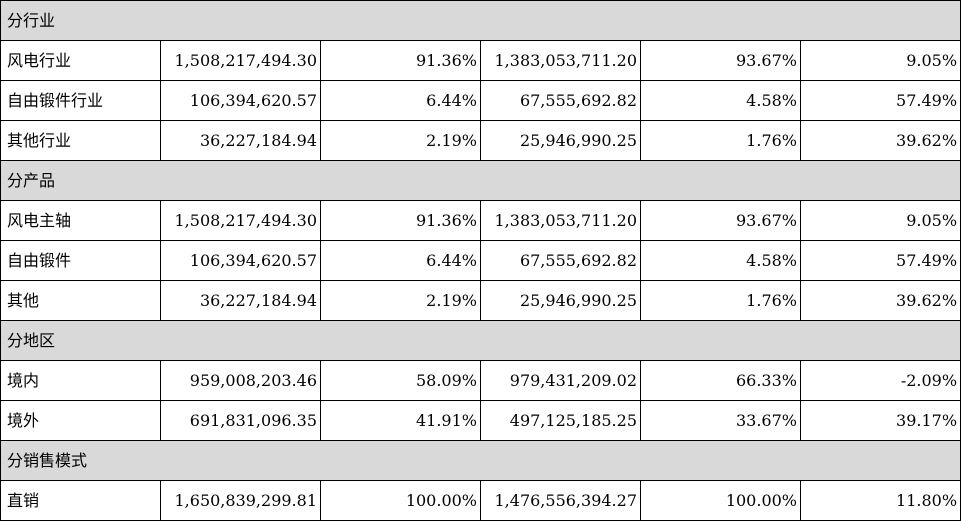 This screenshot has width=961, height=527. I want to click on cost-share-cell: 66.33%, so click(720, 380).